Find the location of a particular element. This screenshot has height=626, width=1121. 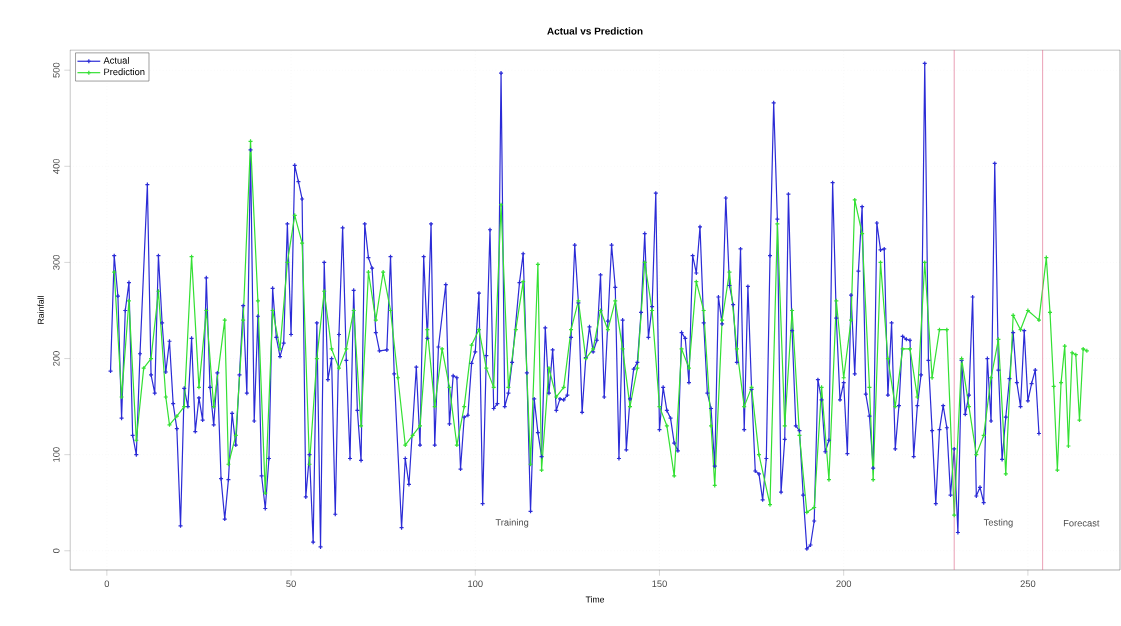

x-tick-label: 100 is located at coordinates (475, 583).